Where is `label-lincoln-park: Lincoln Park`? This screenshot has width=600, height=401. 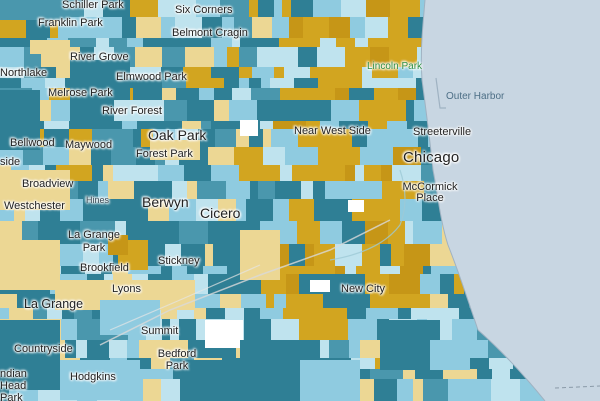 label-lincoln-park: Lincoln Park is located at coordinates (395, 66).